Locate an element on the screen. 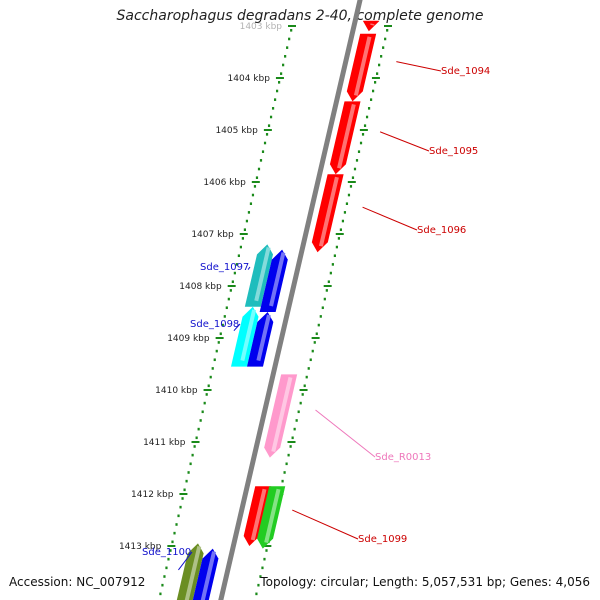 Image resolution: width=600 pixels, height=600 pixels. gene-arrow is located at coordinates (371, 26).